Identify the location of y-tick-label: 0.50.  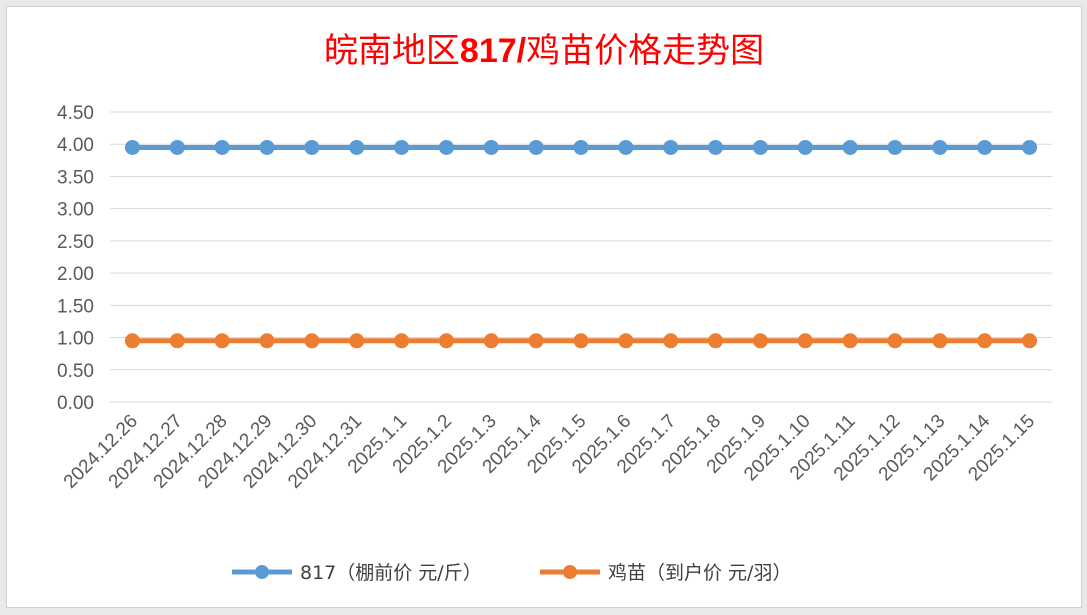
(75, 371).